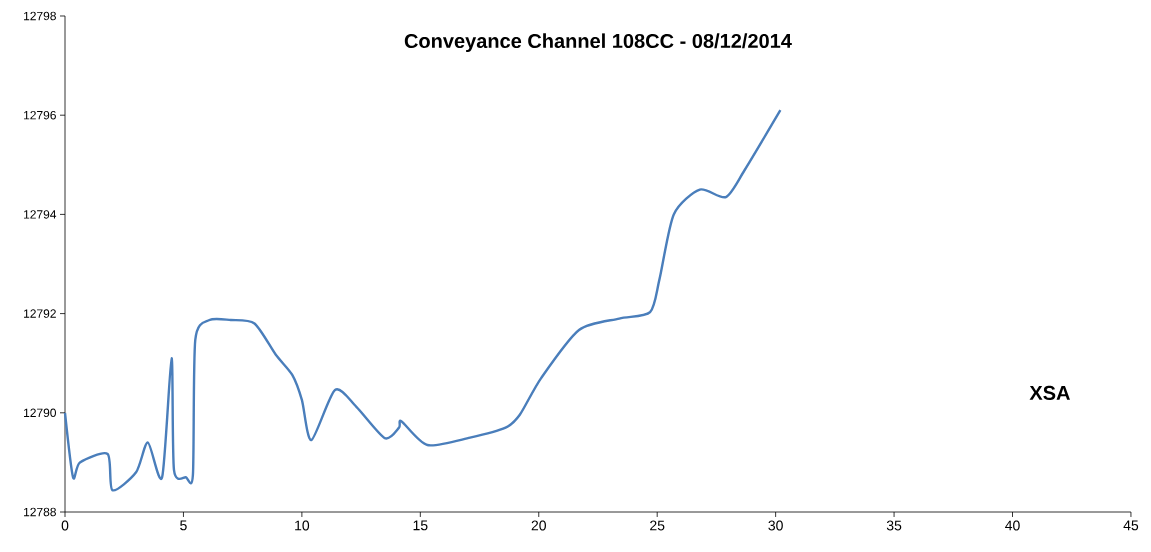 The height and width of the screenshot is (552, 1151). What do you see at coordinates (1049, 393) in the screenshot?
I see `annotation: XSA` at bounding box center [1049, 393].